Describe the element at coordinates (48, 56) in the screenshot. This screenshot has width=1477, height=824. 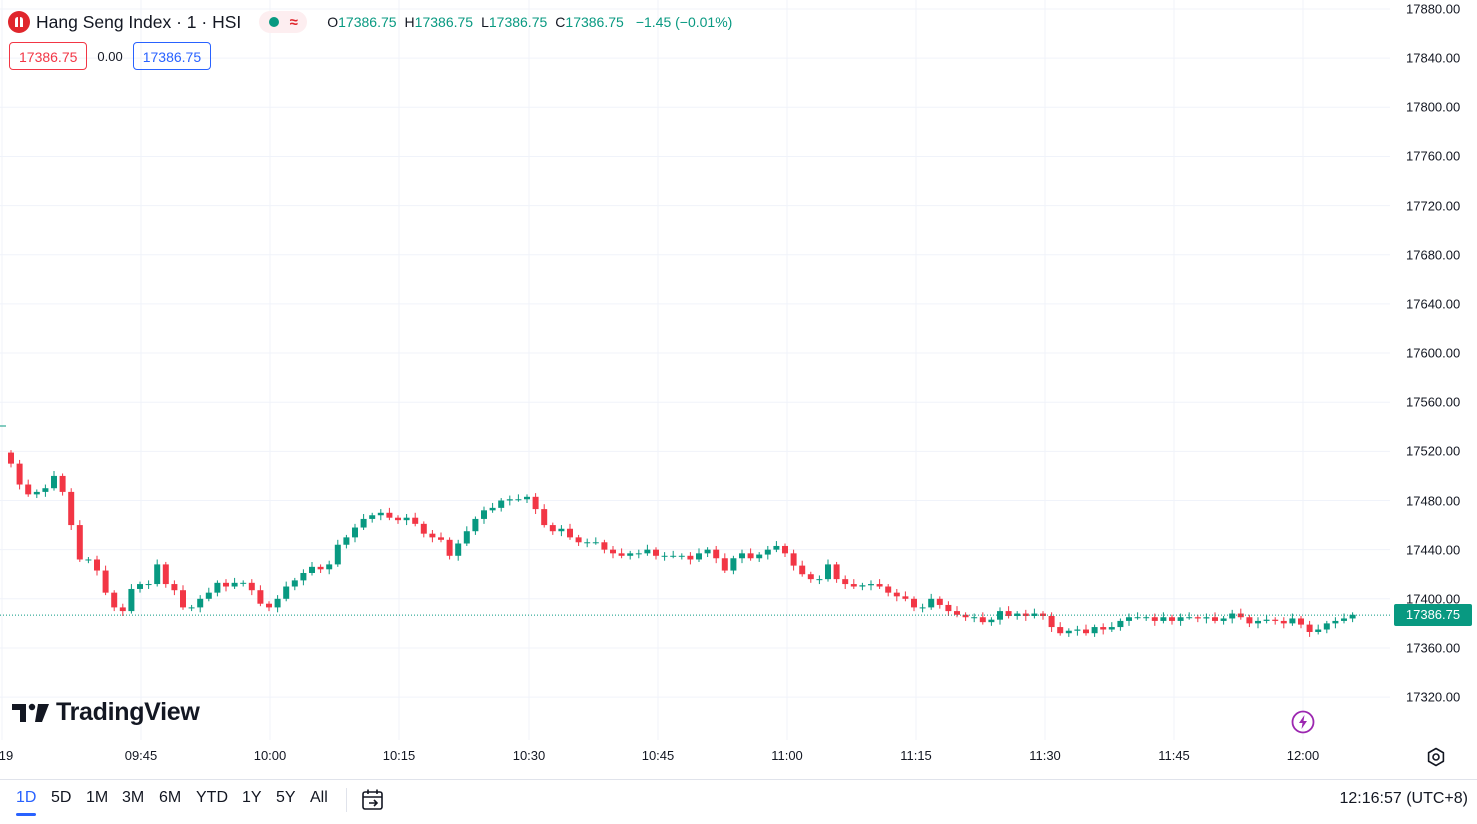
I see `sell-button: 17386.75` at that location.